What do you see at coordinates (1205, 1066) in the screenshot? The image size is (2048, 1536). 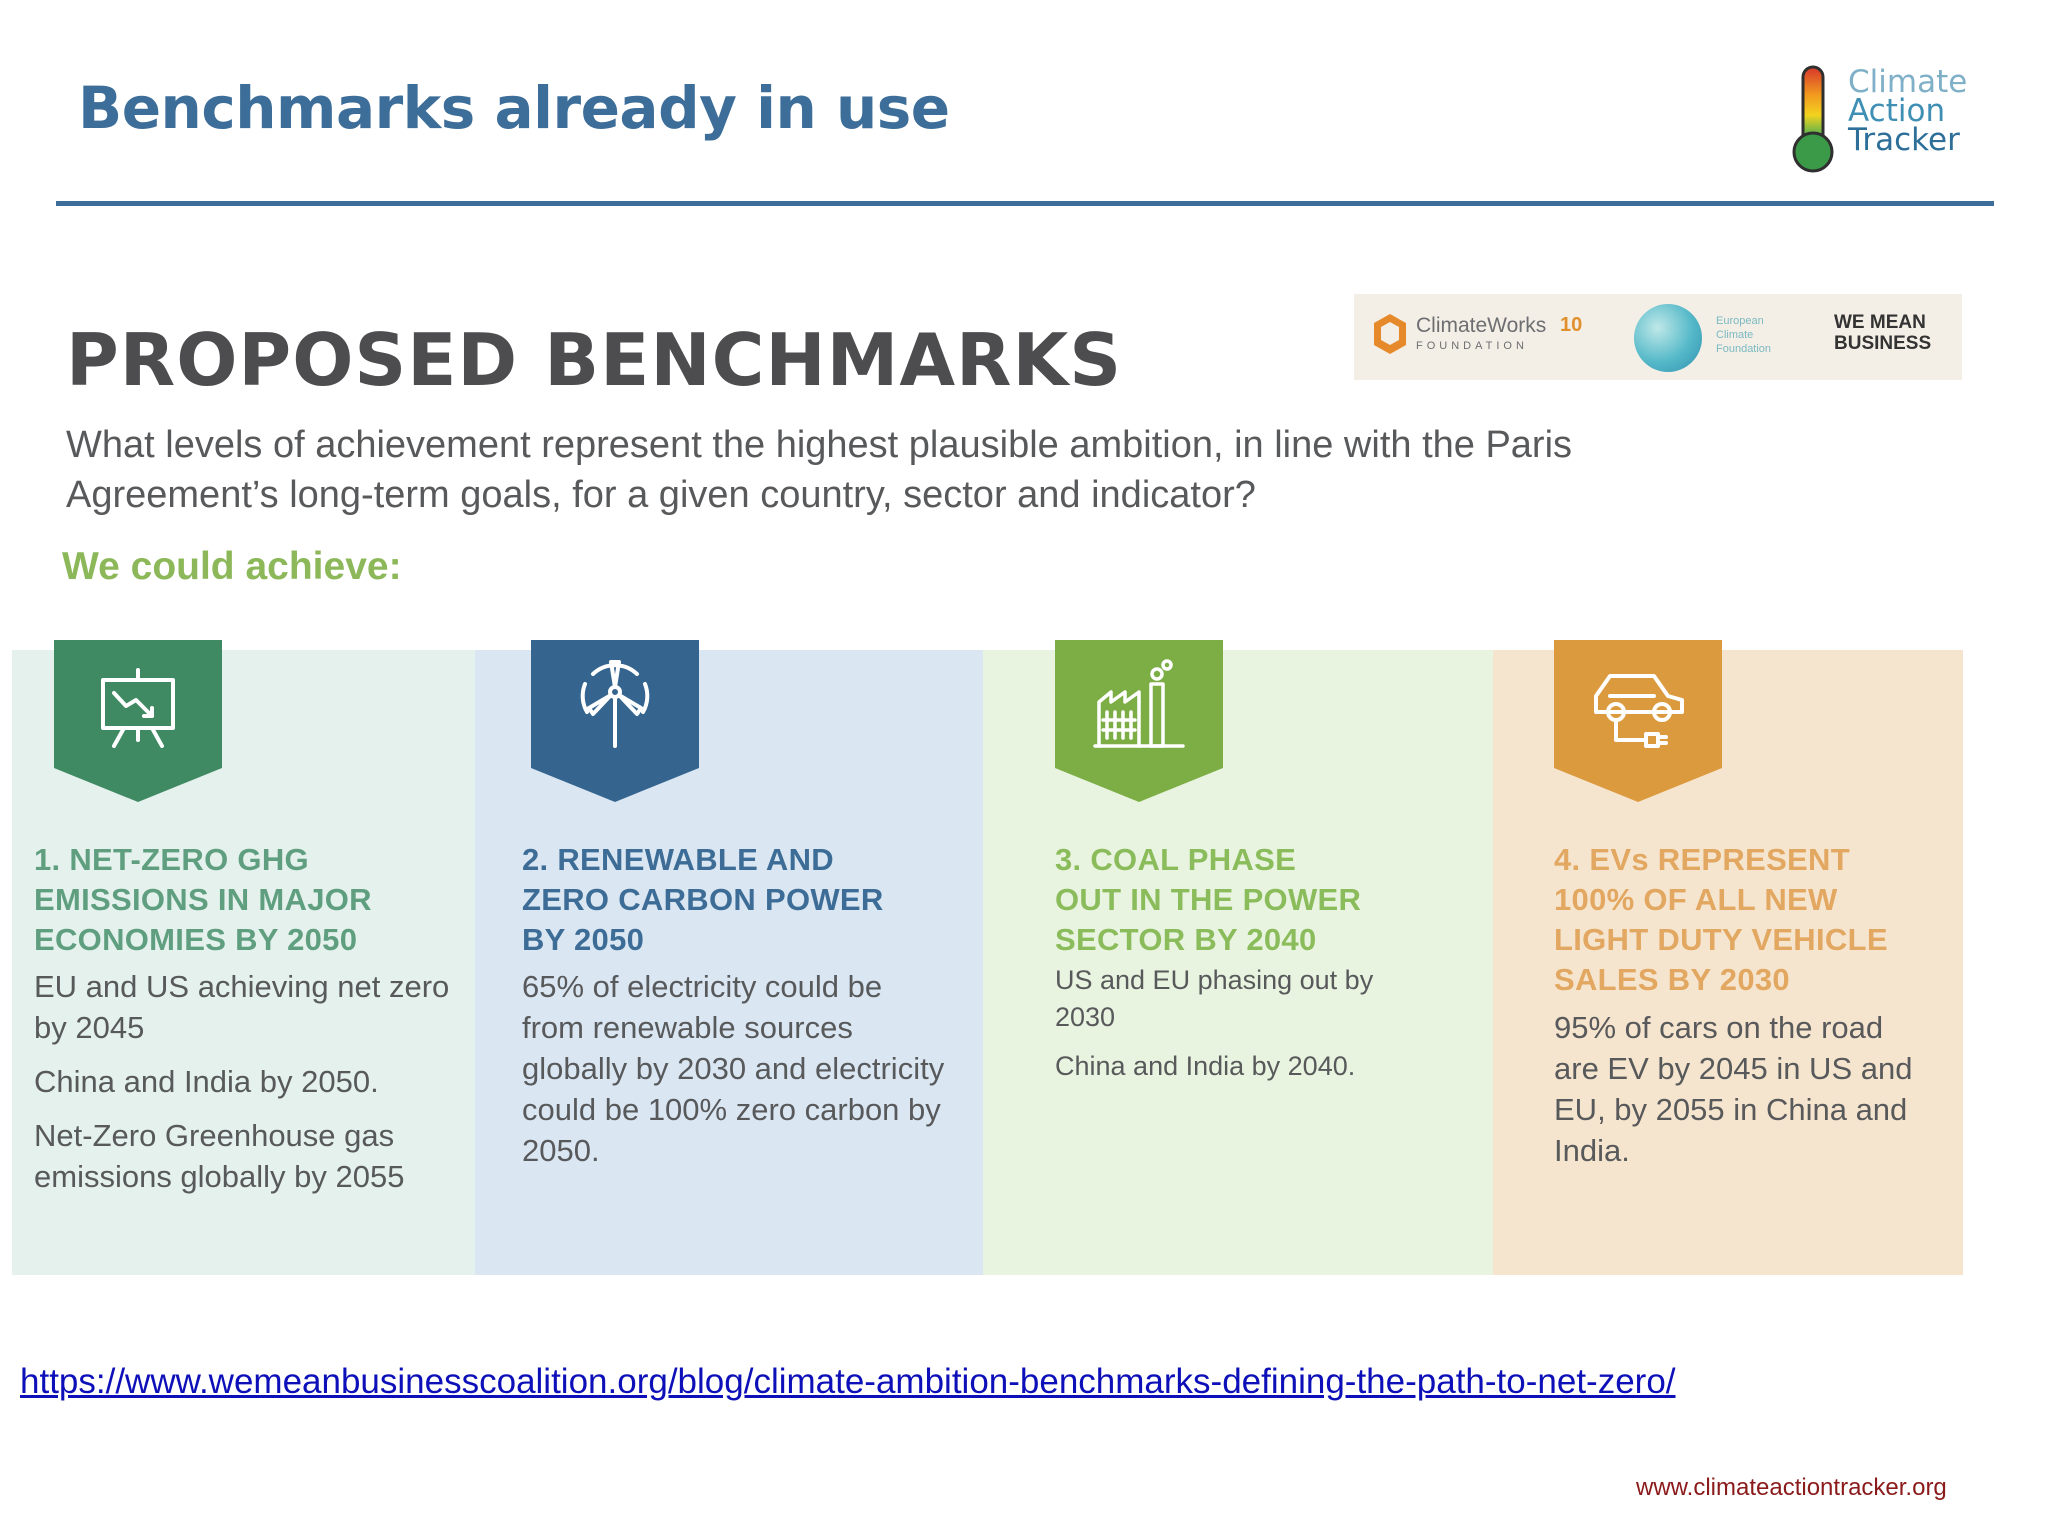 I see `benchmark-3-text: China and India by 2040.` at bounding box center [1205, 1066].